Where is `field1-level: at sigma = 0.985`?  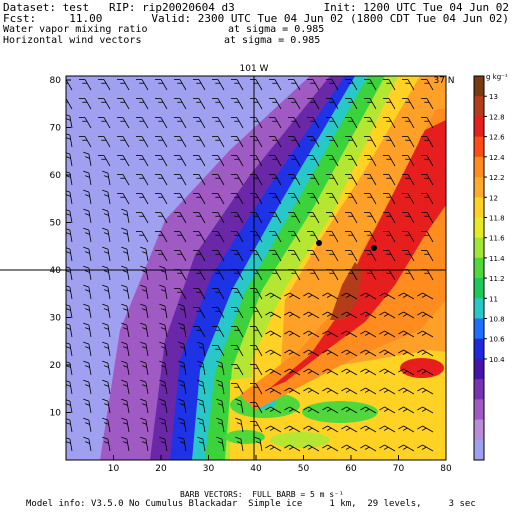 field1-level: at sigma = 0.985 is located at coordinates (276, 29).